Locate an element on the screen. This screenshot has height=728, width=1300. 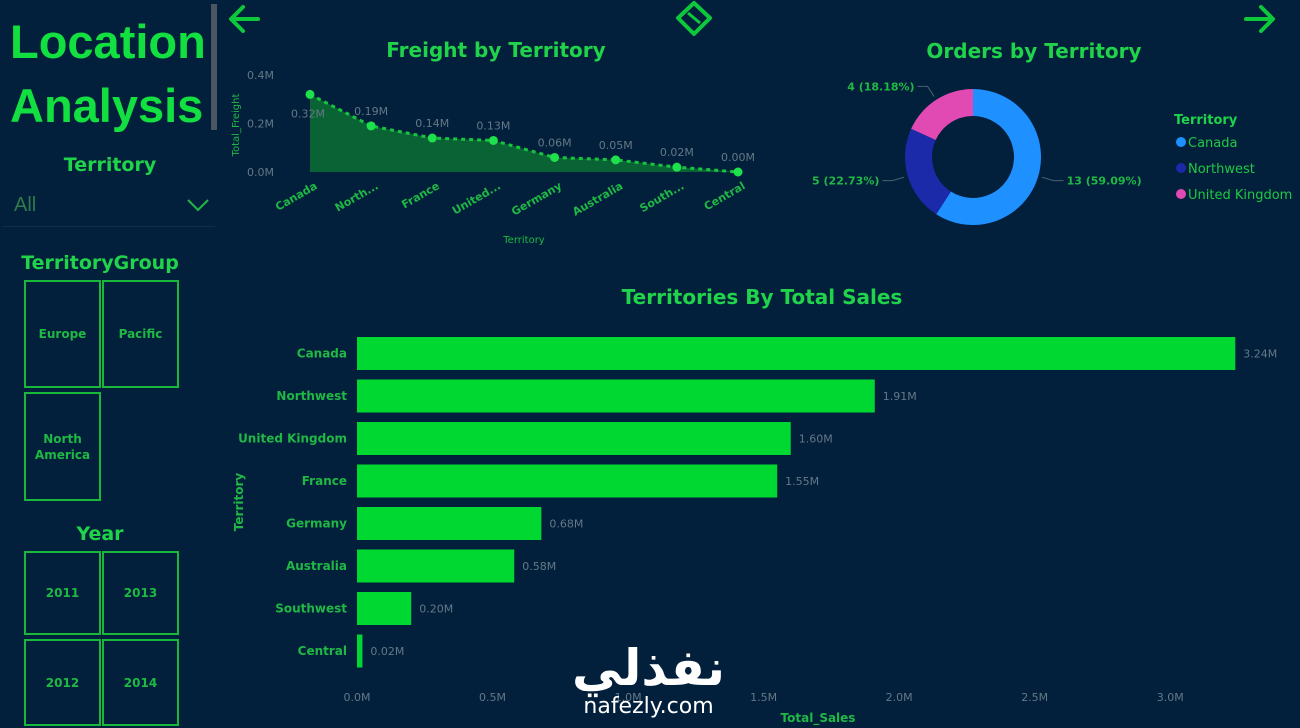
sales-data-label: 3.24M is located at coordinates (1260, 354).